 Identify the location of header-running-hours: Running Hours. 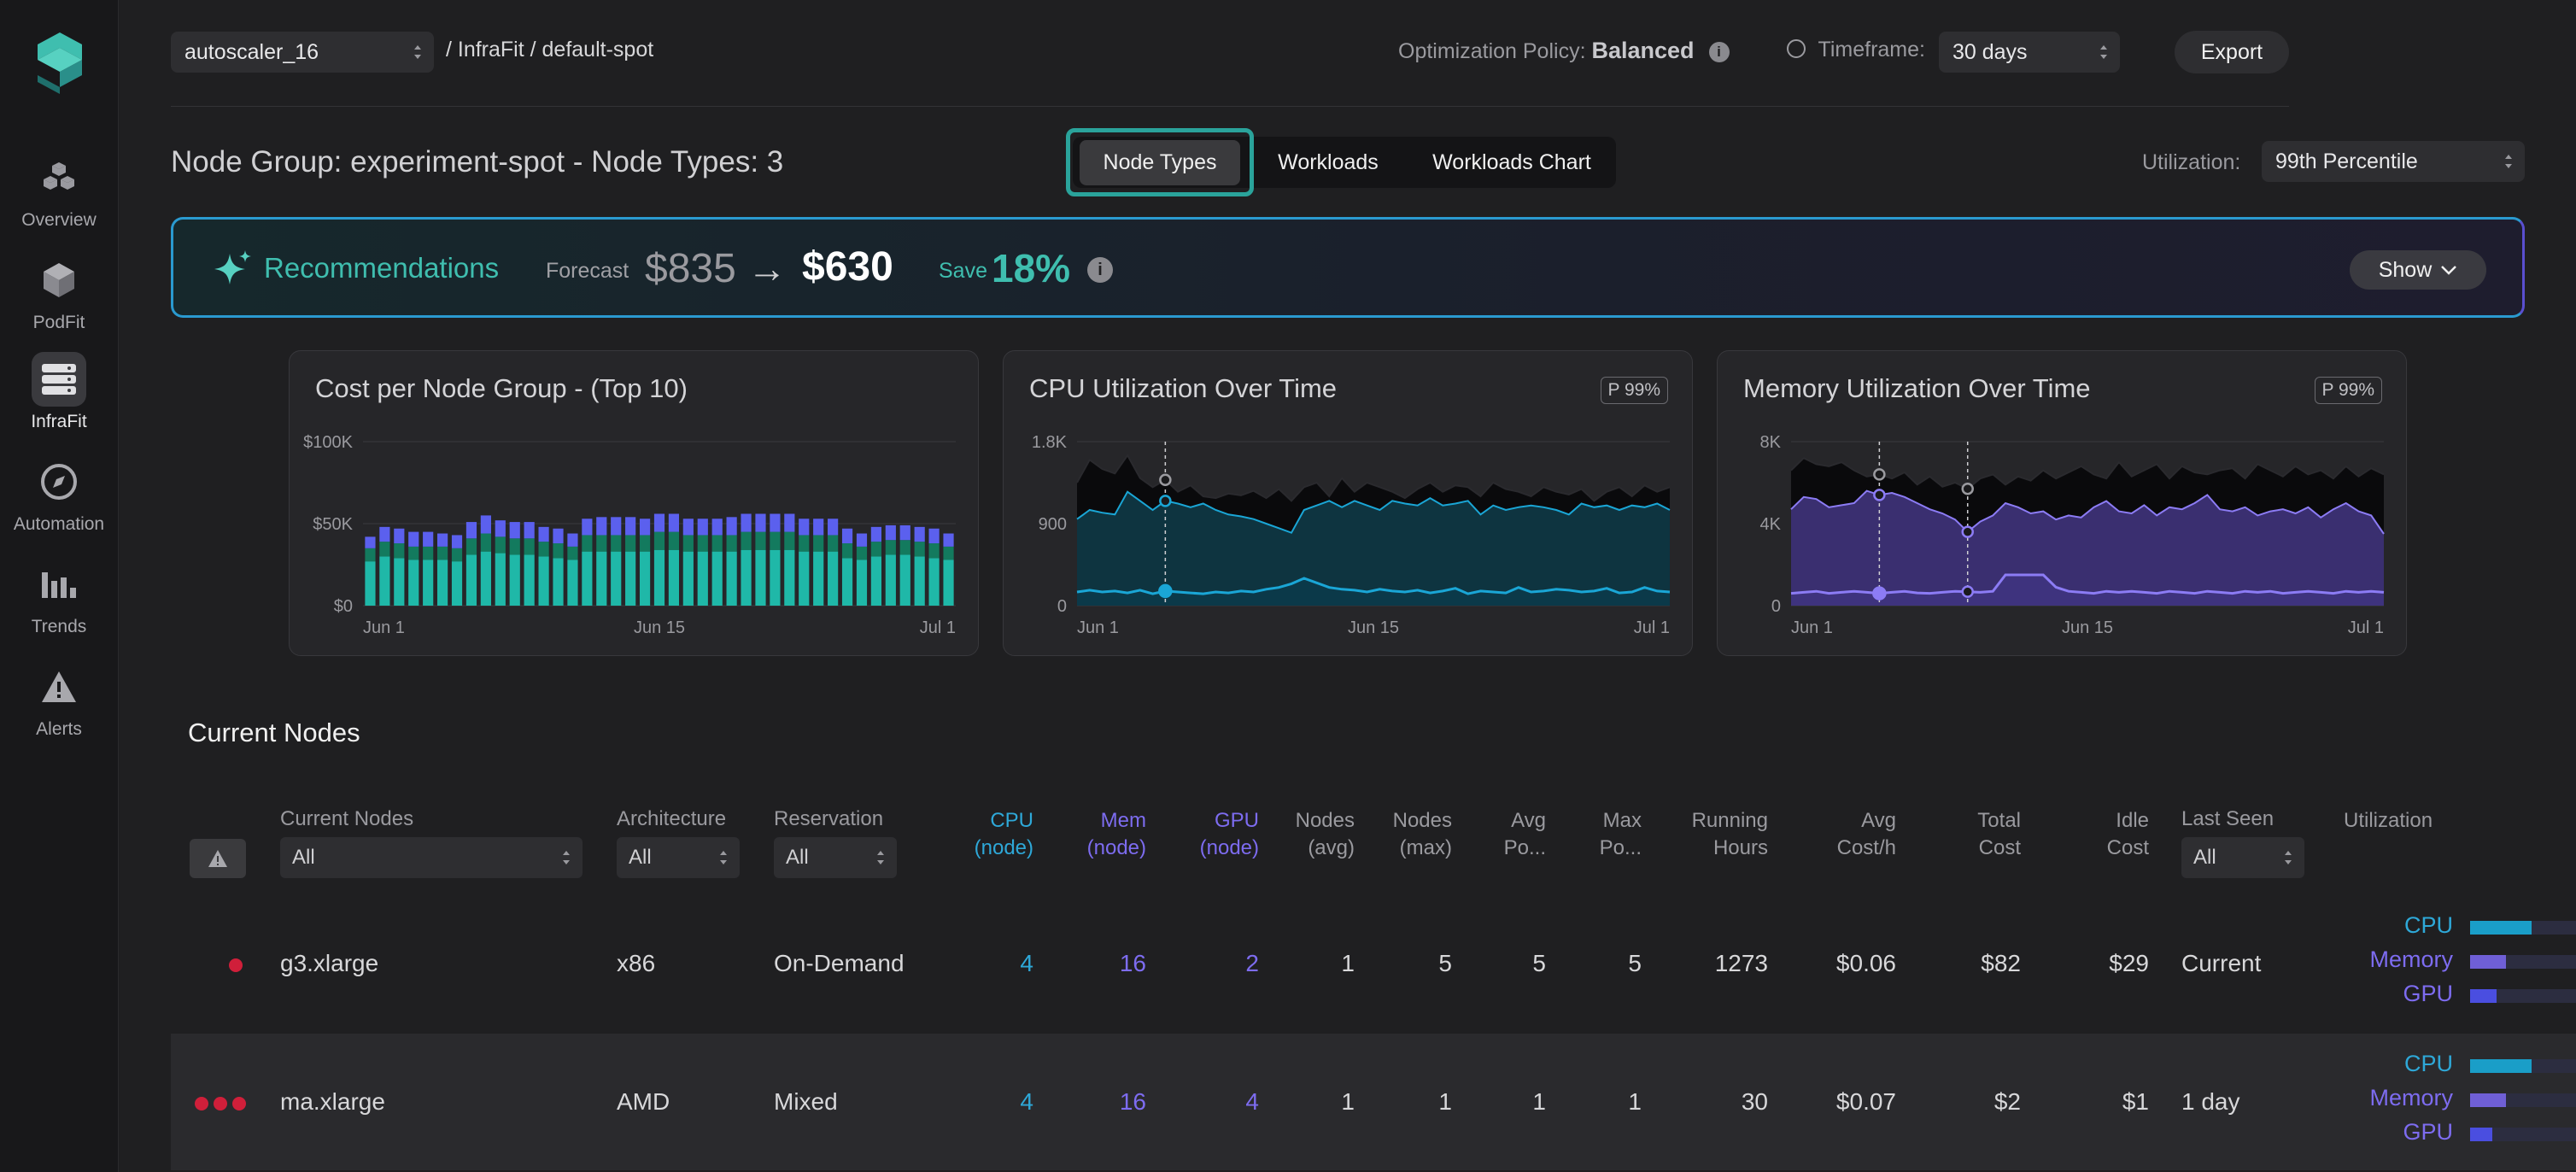
(1708, 835).